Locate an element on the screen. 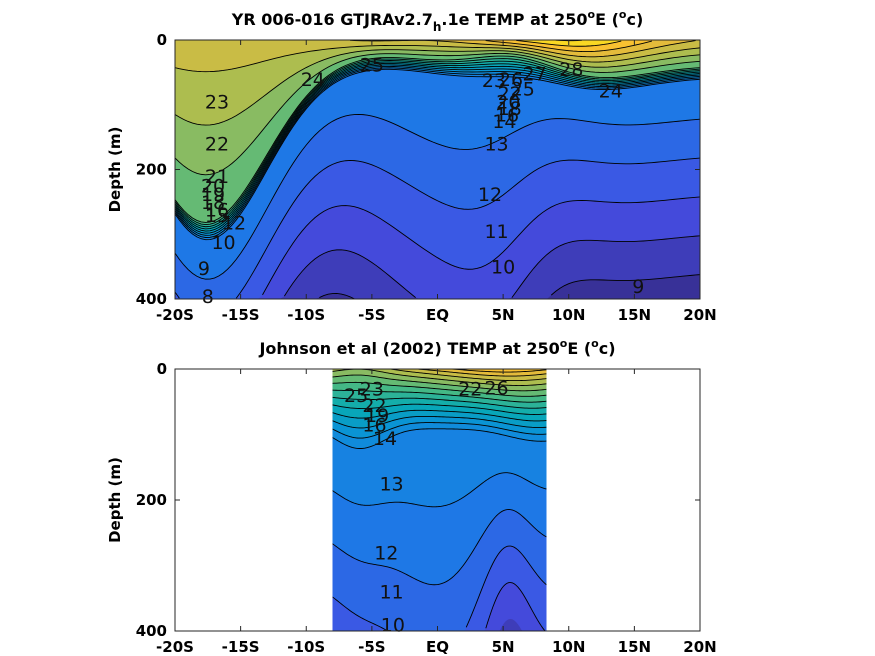  contour-label: 21 is located at coordinates (217, 177).